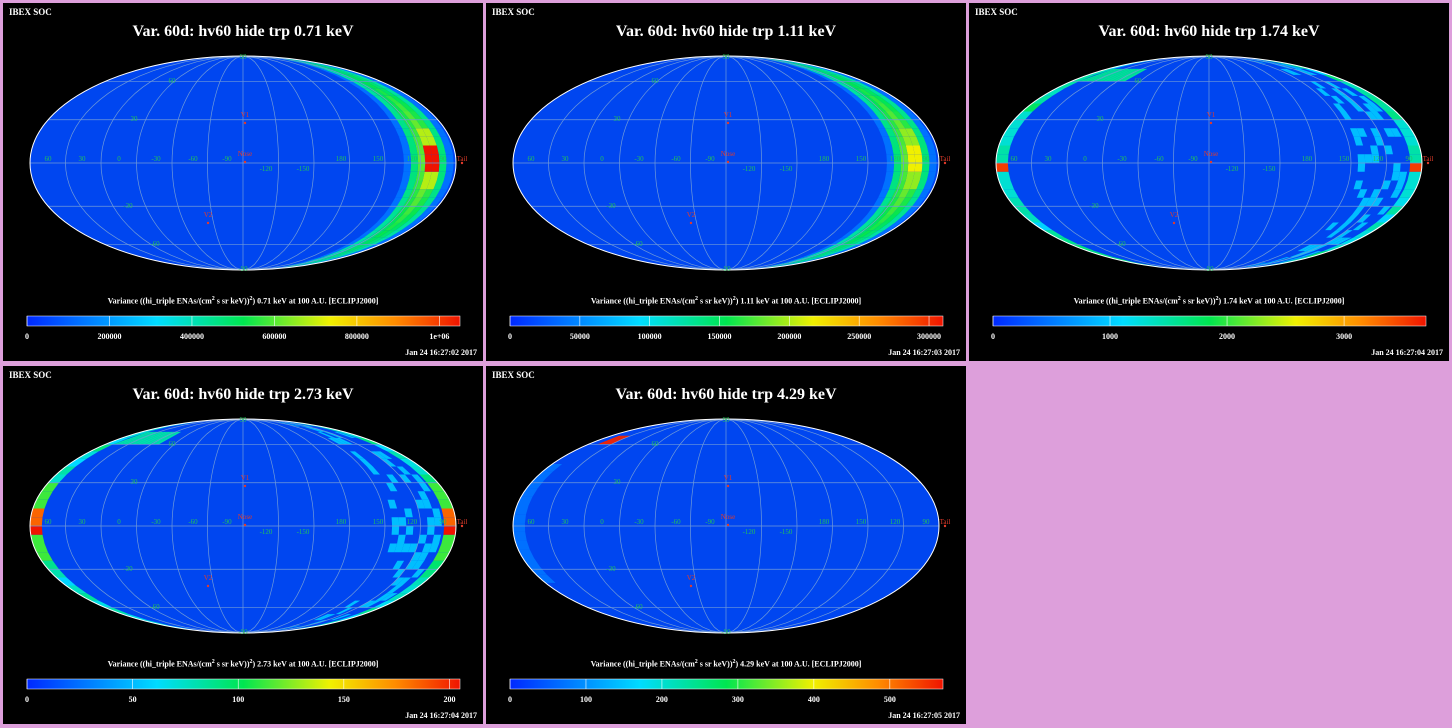  I want to click on colorbar-label-part: ) 2.73 keV at 100 A.U. [ECLIPJ2000], so click(316, 664).